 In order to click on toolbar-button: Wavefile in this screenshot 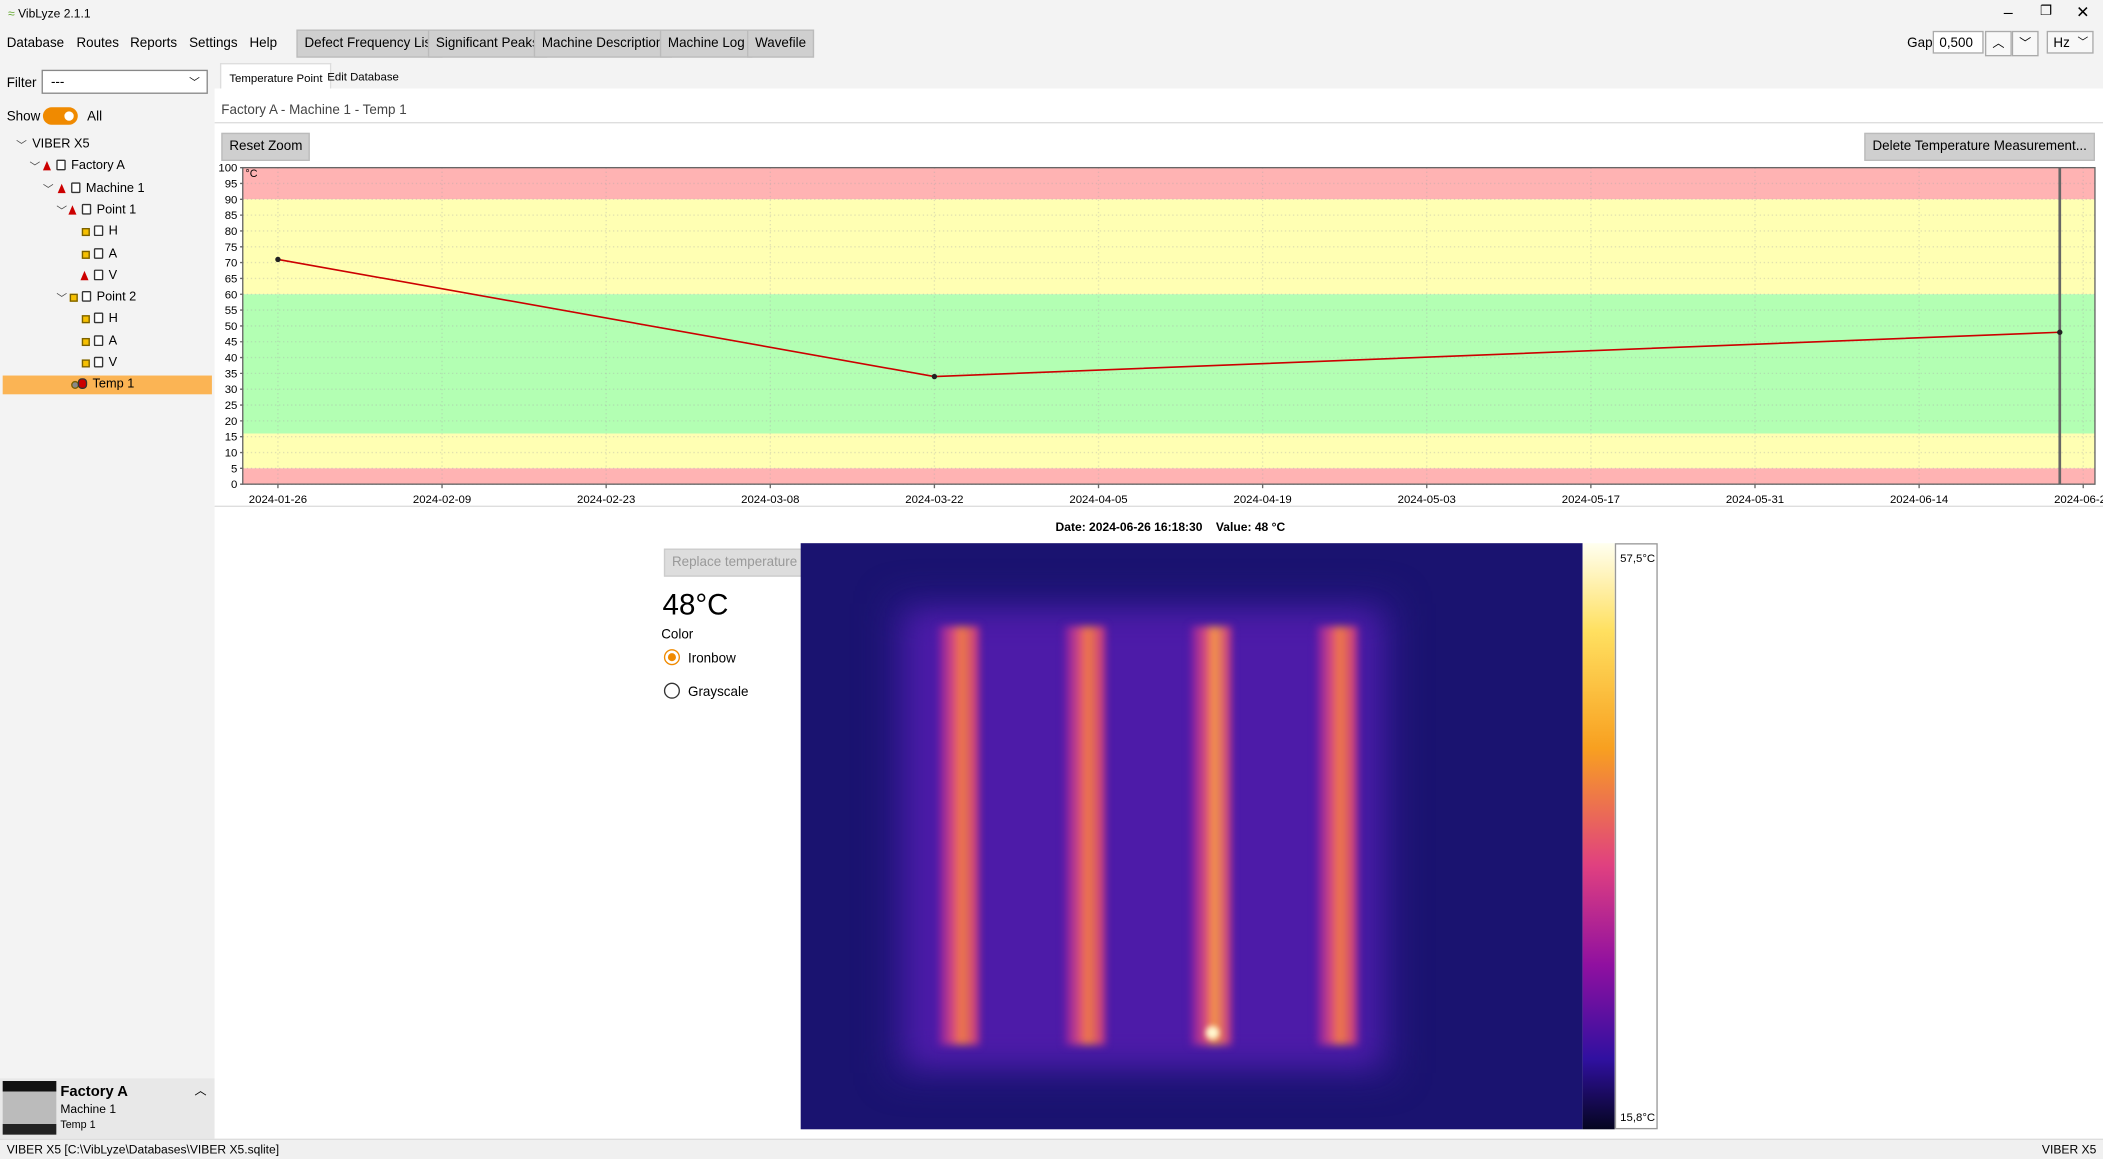, I will do `click(781, 43)`.